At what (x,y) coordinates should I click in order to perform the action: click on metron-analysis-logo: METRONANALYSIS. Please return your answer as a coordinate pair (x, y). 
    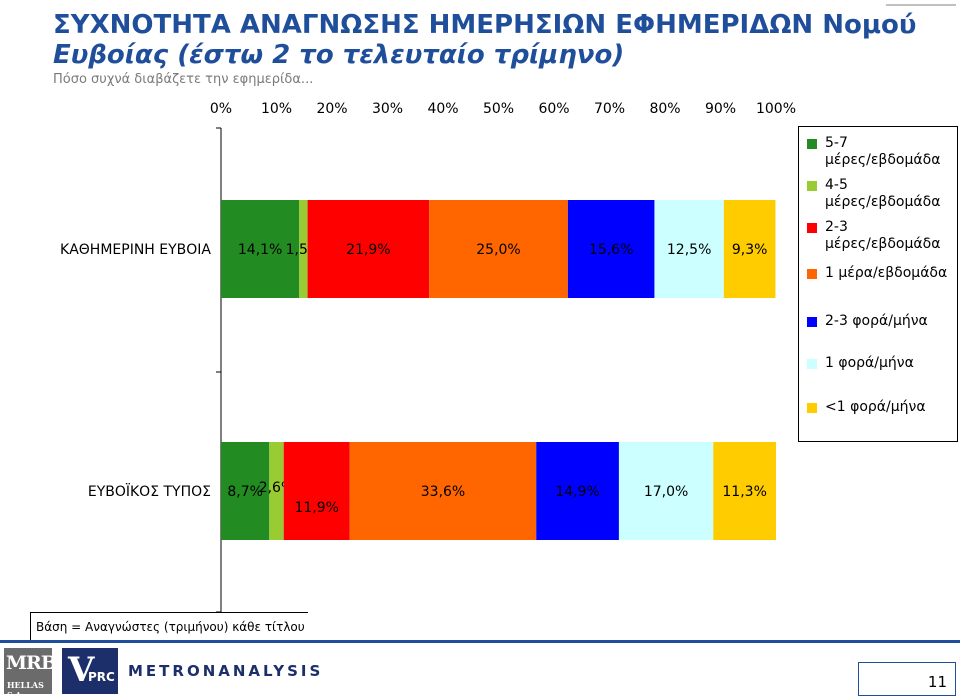
    Looking at the image, I should click on (226, 671).